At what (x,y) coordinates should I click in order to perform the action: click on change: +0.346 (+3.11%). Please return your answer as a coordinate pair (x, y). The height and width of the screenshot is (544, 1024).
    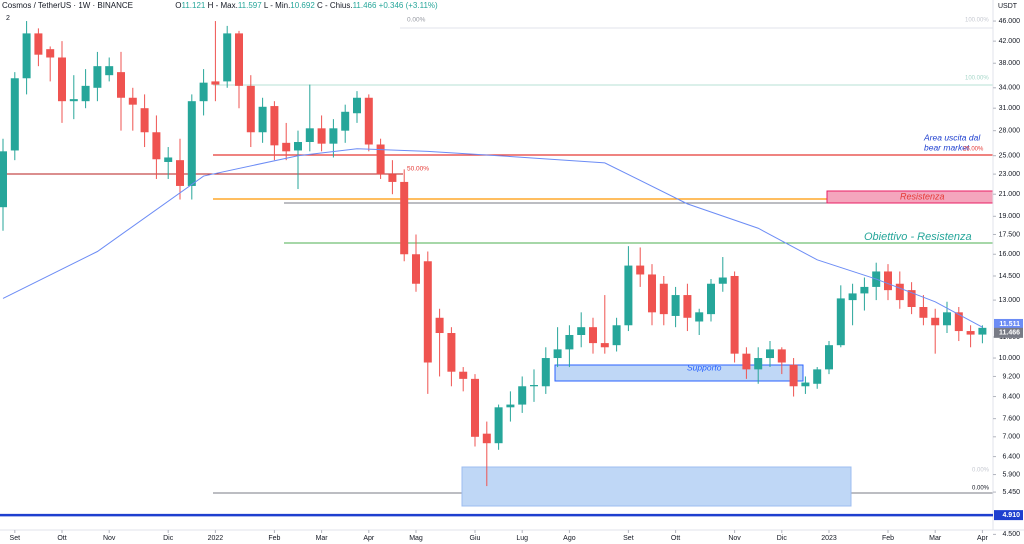
    Looking at the image, I should click on (408, 5).